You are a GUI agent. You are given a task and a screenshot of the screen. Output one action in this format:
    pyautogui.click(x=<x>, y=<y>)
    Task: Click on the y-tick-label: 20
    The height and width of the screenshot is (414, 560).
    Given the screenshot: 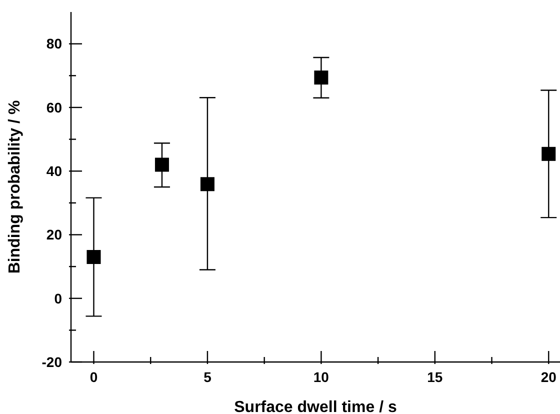 What is the action you would take?
    pyautogui.click(x=54, y=234)
    